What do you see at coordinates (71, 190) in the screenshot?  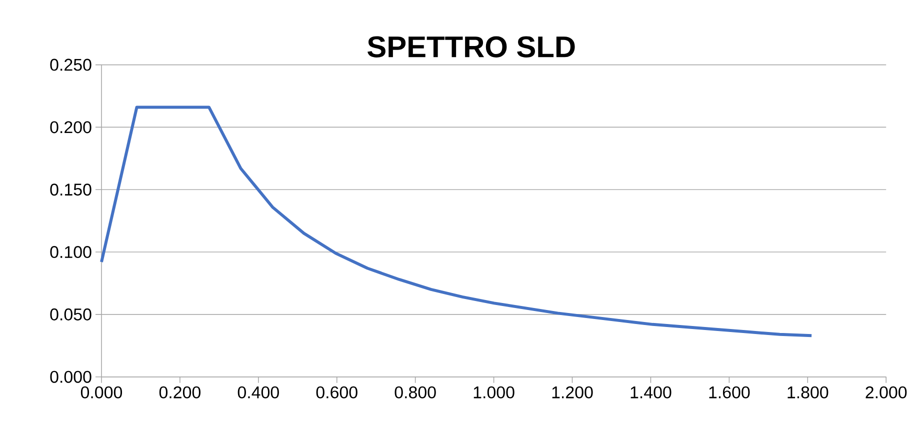 I see `y-tick-label: 0.150` at bounding box center [71, 190].